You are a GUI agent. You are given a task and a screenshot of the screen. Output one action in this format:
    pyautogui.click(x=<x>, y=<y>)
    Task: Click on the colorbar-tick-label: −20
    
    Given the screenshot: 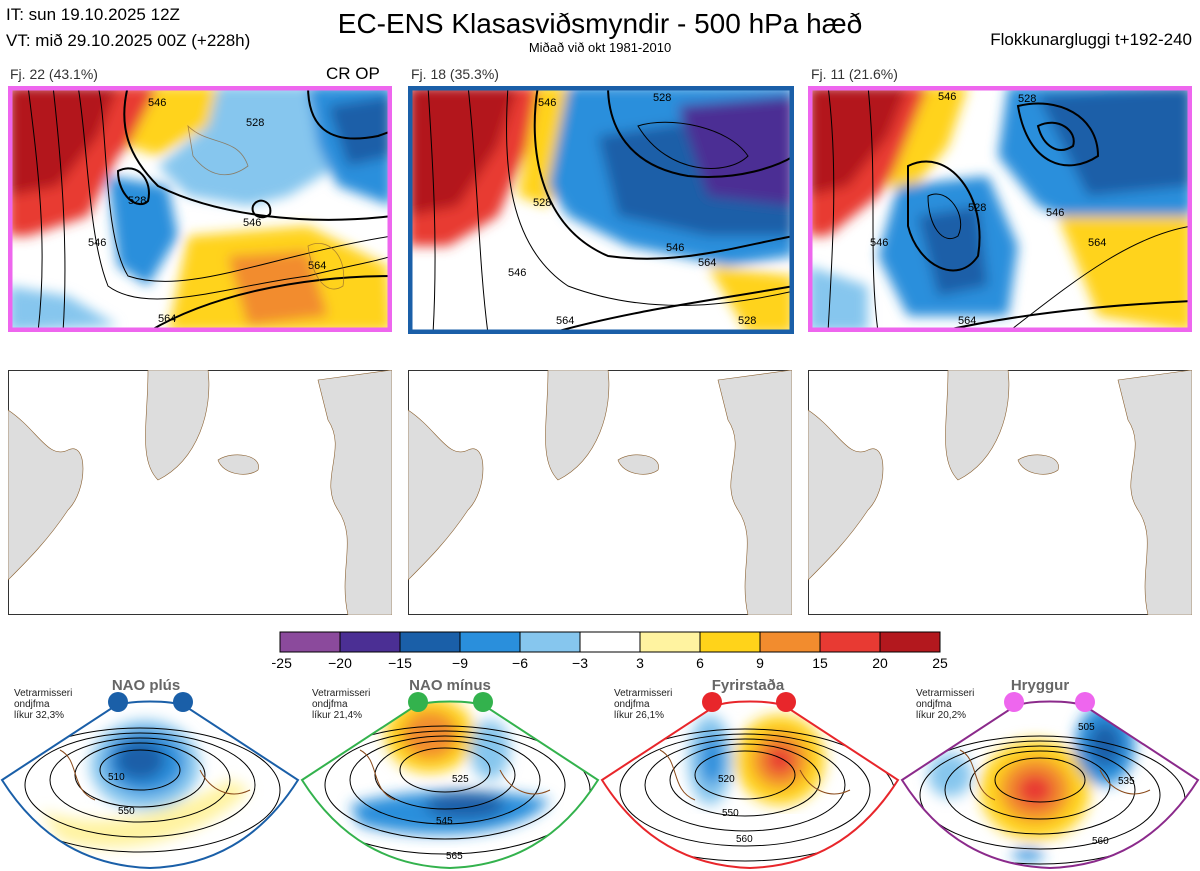 What is the action you would take?
    pyautogui.click(x=340, y=663)
    